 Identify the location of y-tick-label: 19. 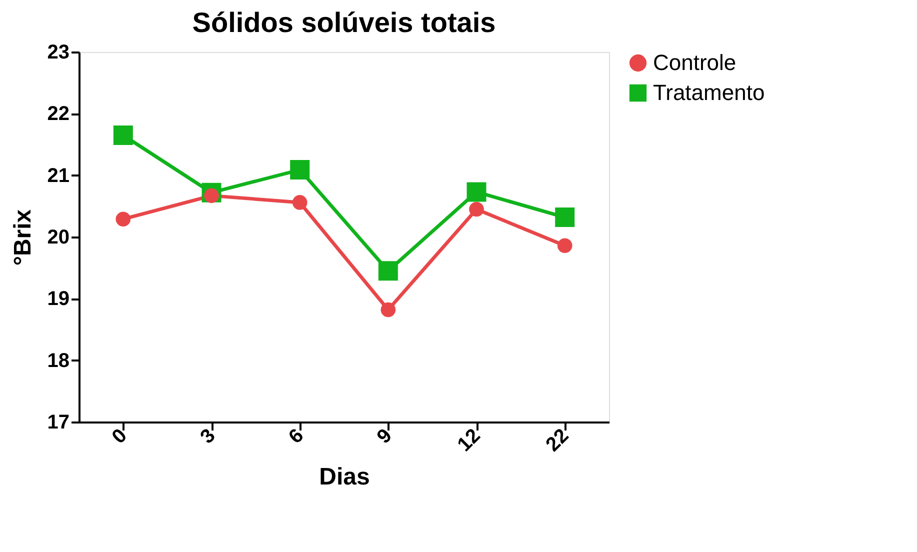
(58, 299).